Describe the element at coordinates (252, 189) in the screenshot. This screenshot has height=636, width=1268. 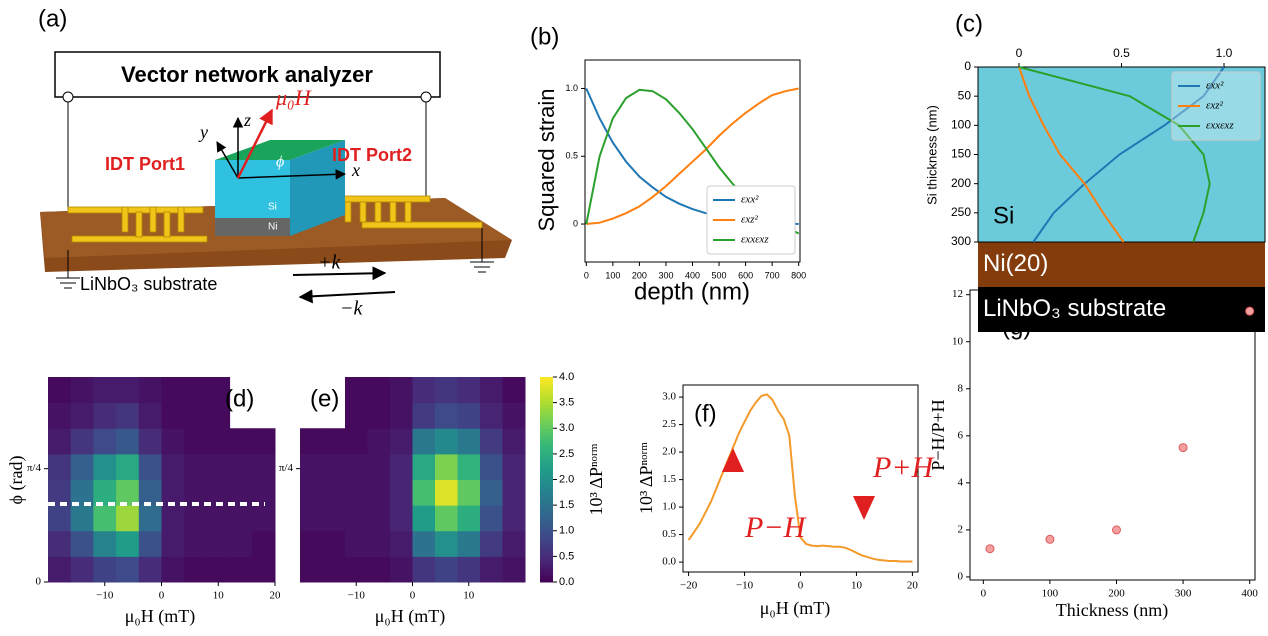
I see `si-layer` at that location.